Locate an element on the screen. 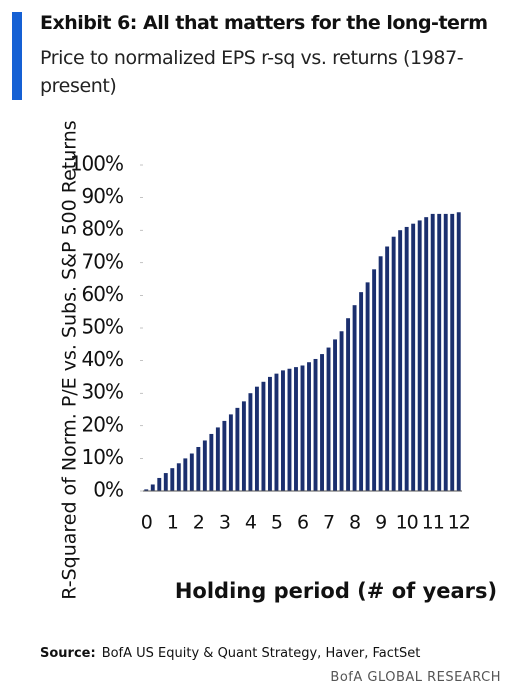 The height and width of the screenshot is (694, 515). y-tick-label: 90% is located at coordinates (102, 196).